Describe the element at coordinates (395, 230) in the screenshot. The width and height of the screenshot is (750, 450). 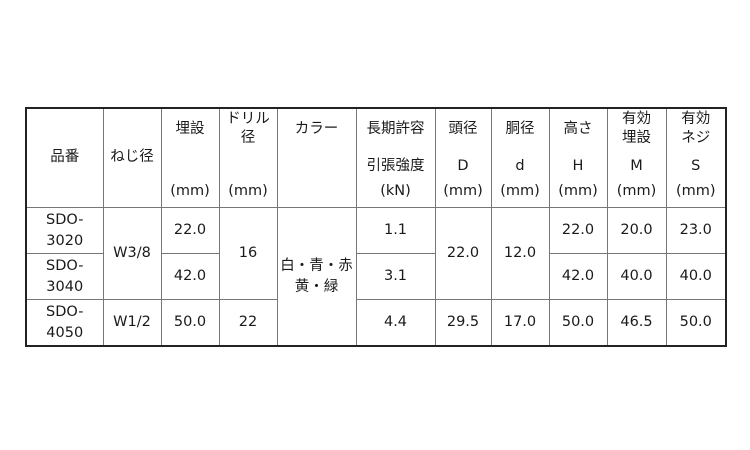
I see `cell-tensile: 1.1` at that location.